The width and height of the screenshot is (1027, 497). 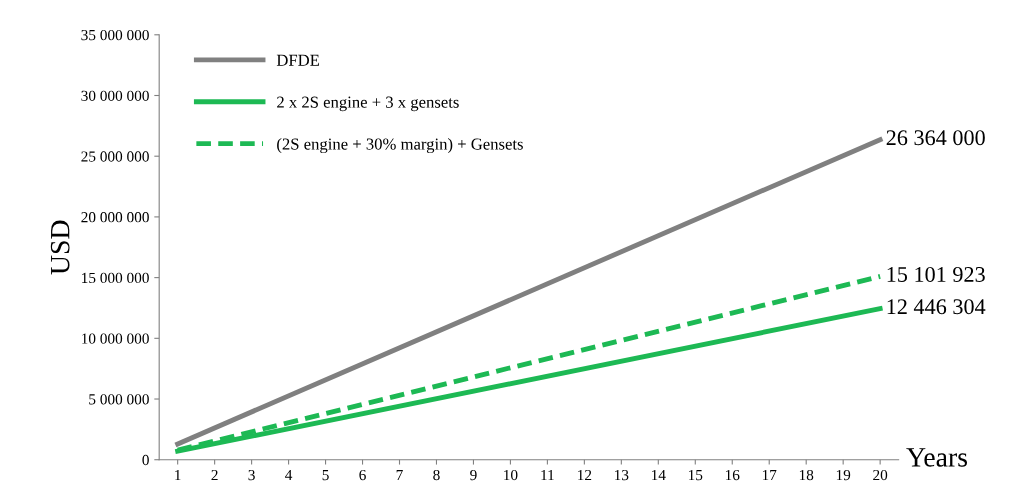 I want to click on x-tick-label: 7, so click(x=399, y=475).